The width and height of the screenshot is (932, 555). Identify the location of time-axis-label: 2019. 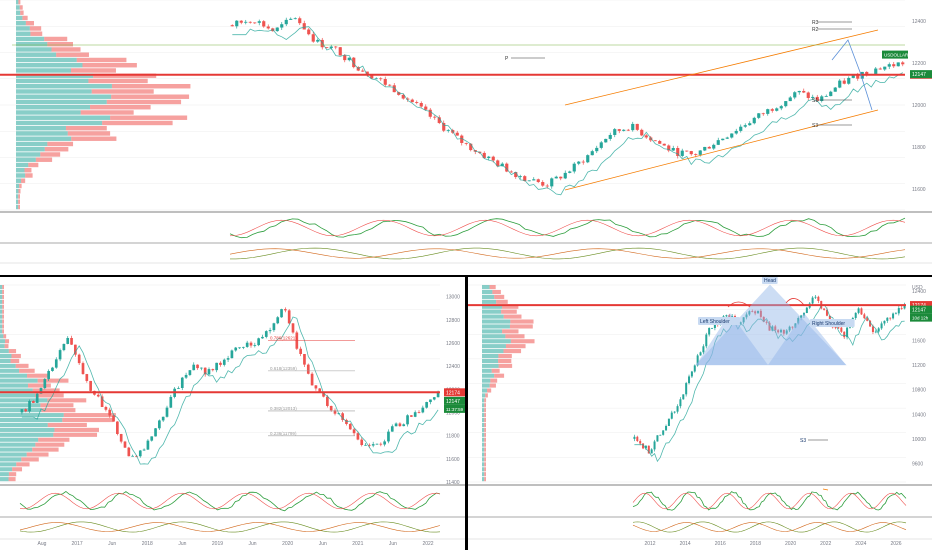
(217, 544).